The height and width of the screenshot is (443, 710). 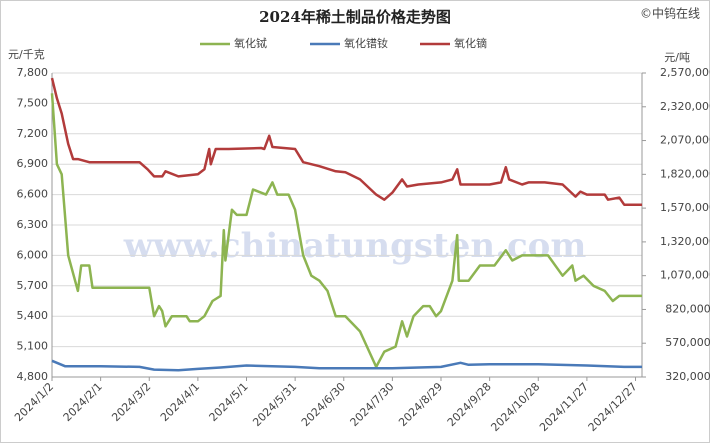 What do you see at coordinates (685, 241) in the screenshot?
I see `y2-tick-label: 1,320,000` at bounding box center [685, 241].